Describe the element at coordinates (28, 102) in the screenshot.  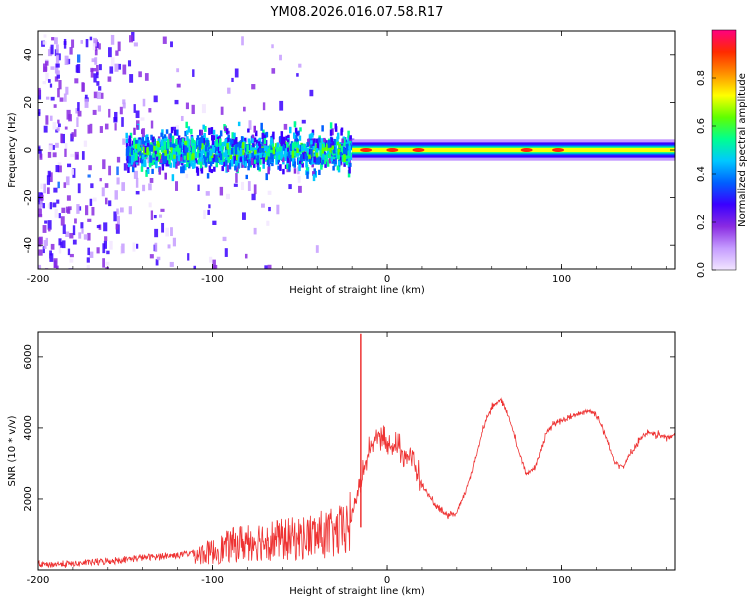
I see `y-tick-label: 20` at that location.